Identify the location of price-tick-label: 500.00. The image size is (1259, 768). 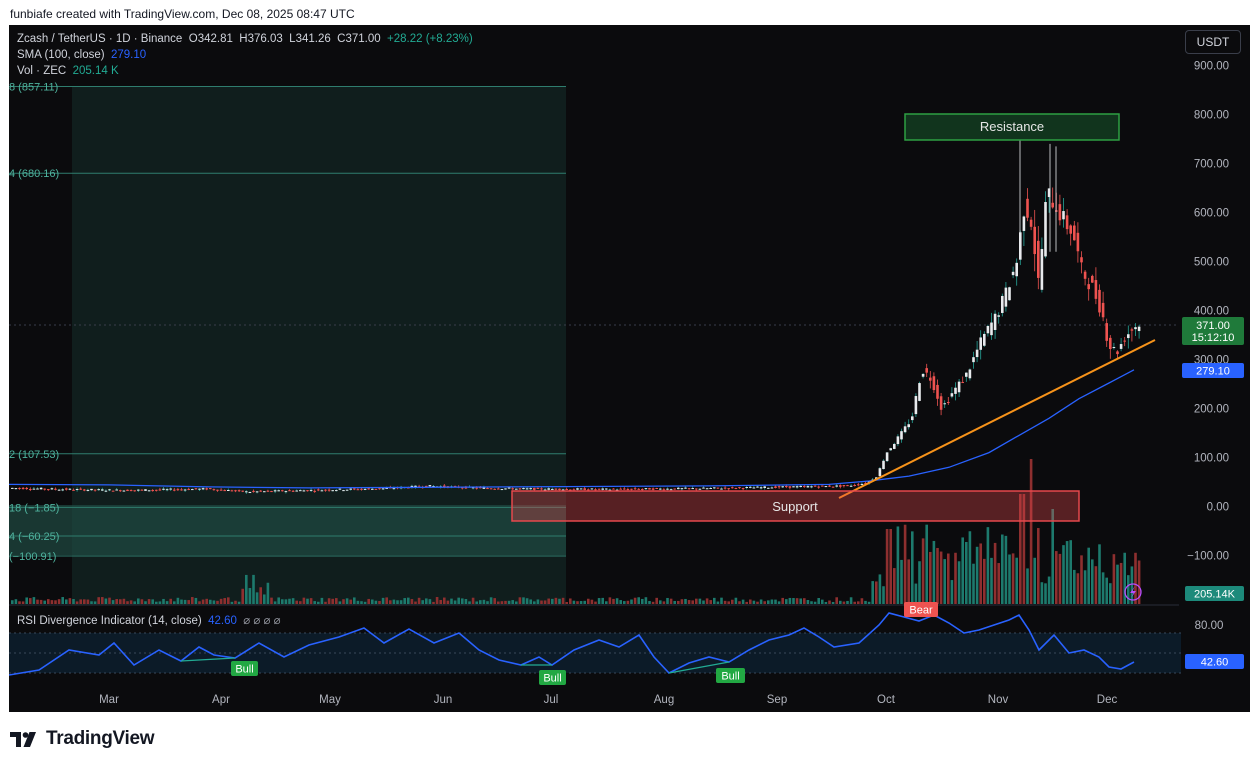
(1211, 263).